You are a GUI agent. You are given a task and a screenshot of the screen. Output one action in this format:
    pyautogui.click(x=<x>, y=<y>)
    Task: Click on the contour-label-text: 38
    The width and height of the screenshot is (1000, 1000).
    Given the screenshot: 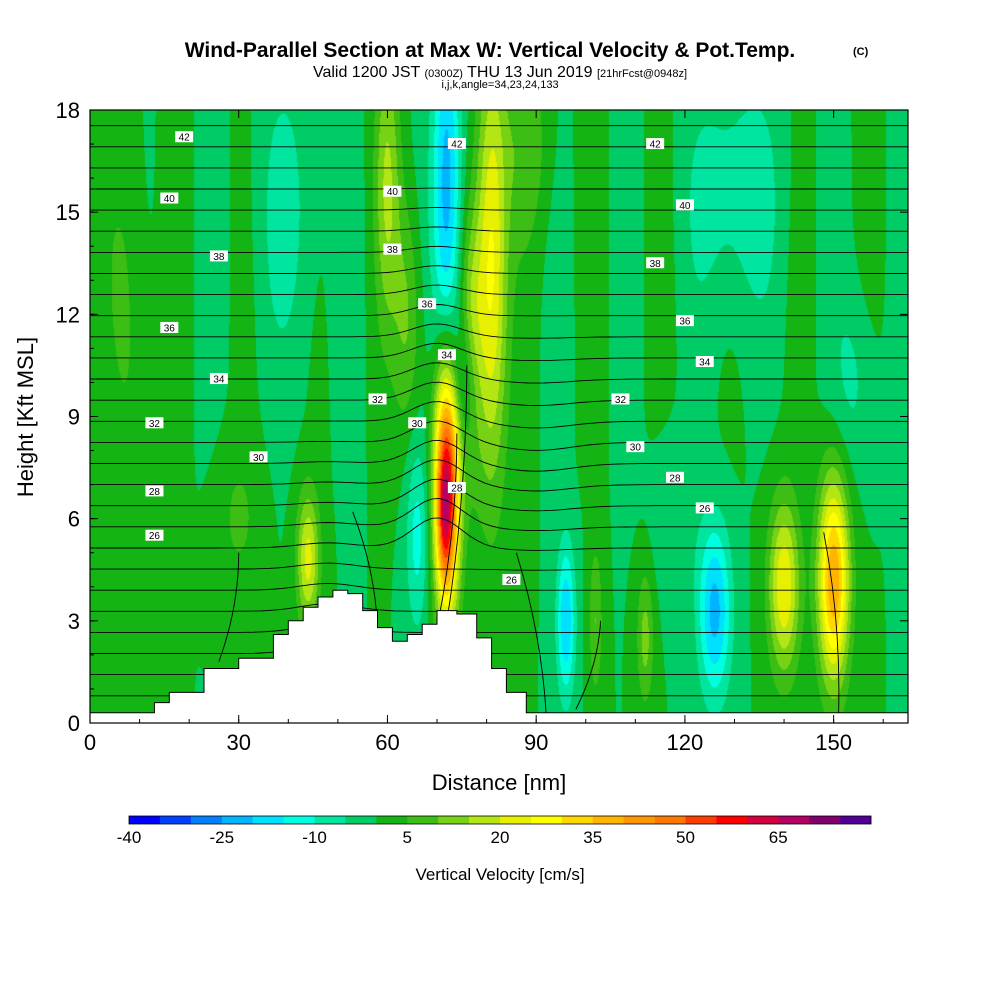 What is the action you would take?
    pyautogui.click(x=393, y=250)
    